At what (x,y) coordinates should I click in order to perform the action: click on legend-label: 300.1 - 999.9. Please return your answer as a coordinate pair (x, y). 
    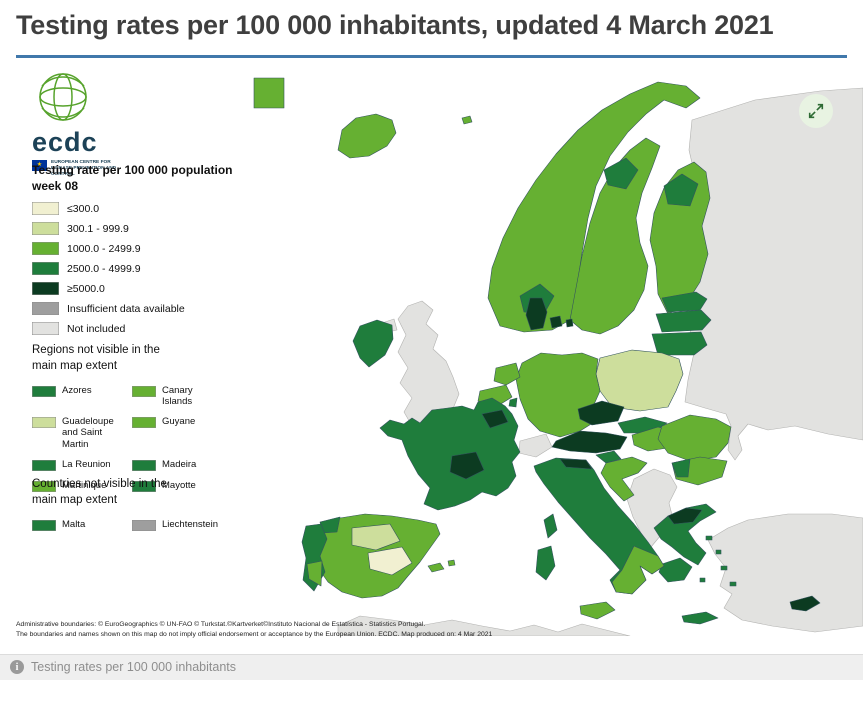
    Looking at the image, I should click on (98, 228).